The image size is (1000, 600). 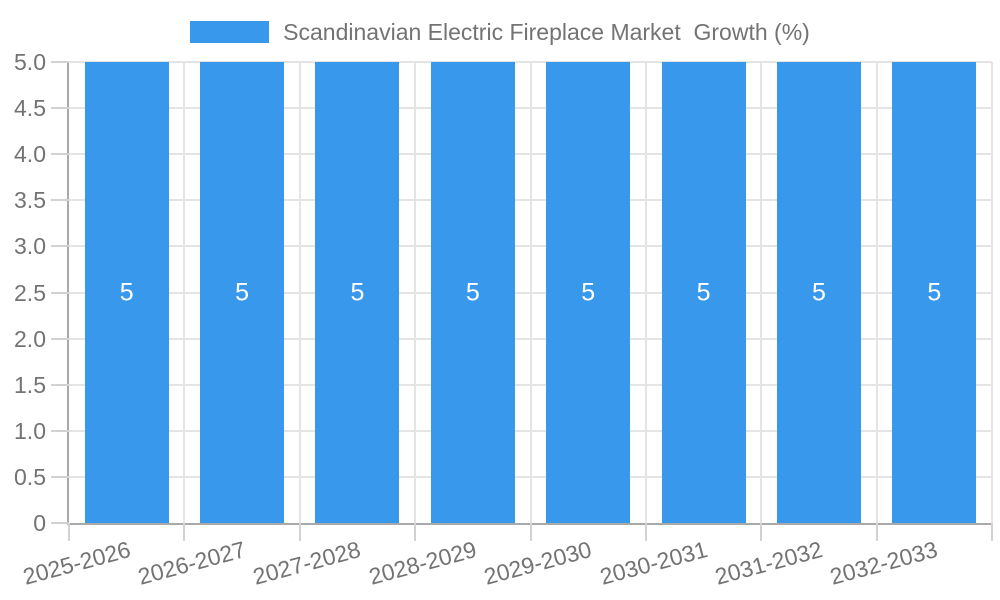 I want to click on y-axis-label: 1.0, so click(x=30, y=430).